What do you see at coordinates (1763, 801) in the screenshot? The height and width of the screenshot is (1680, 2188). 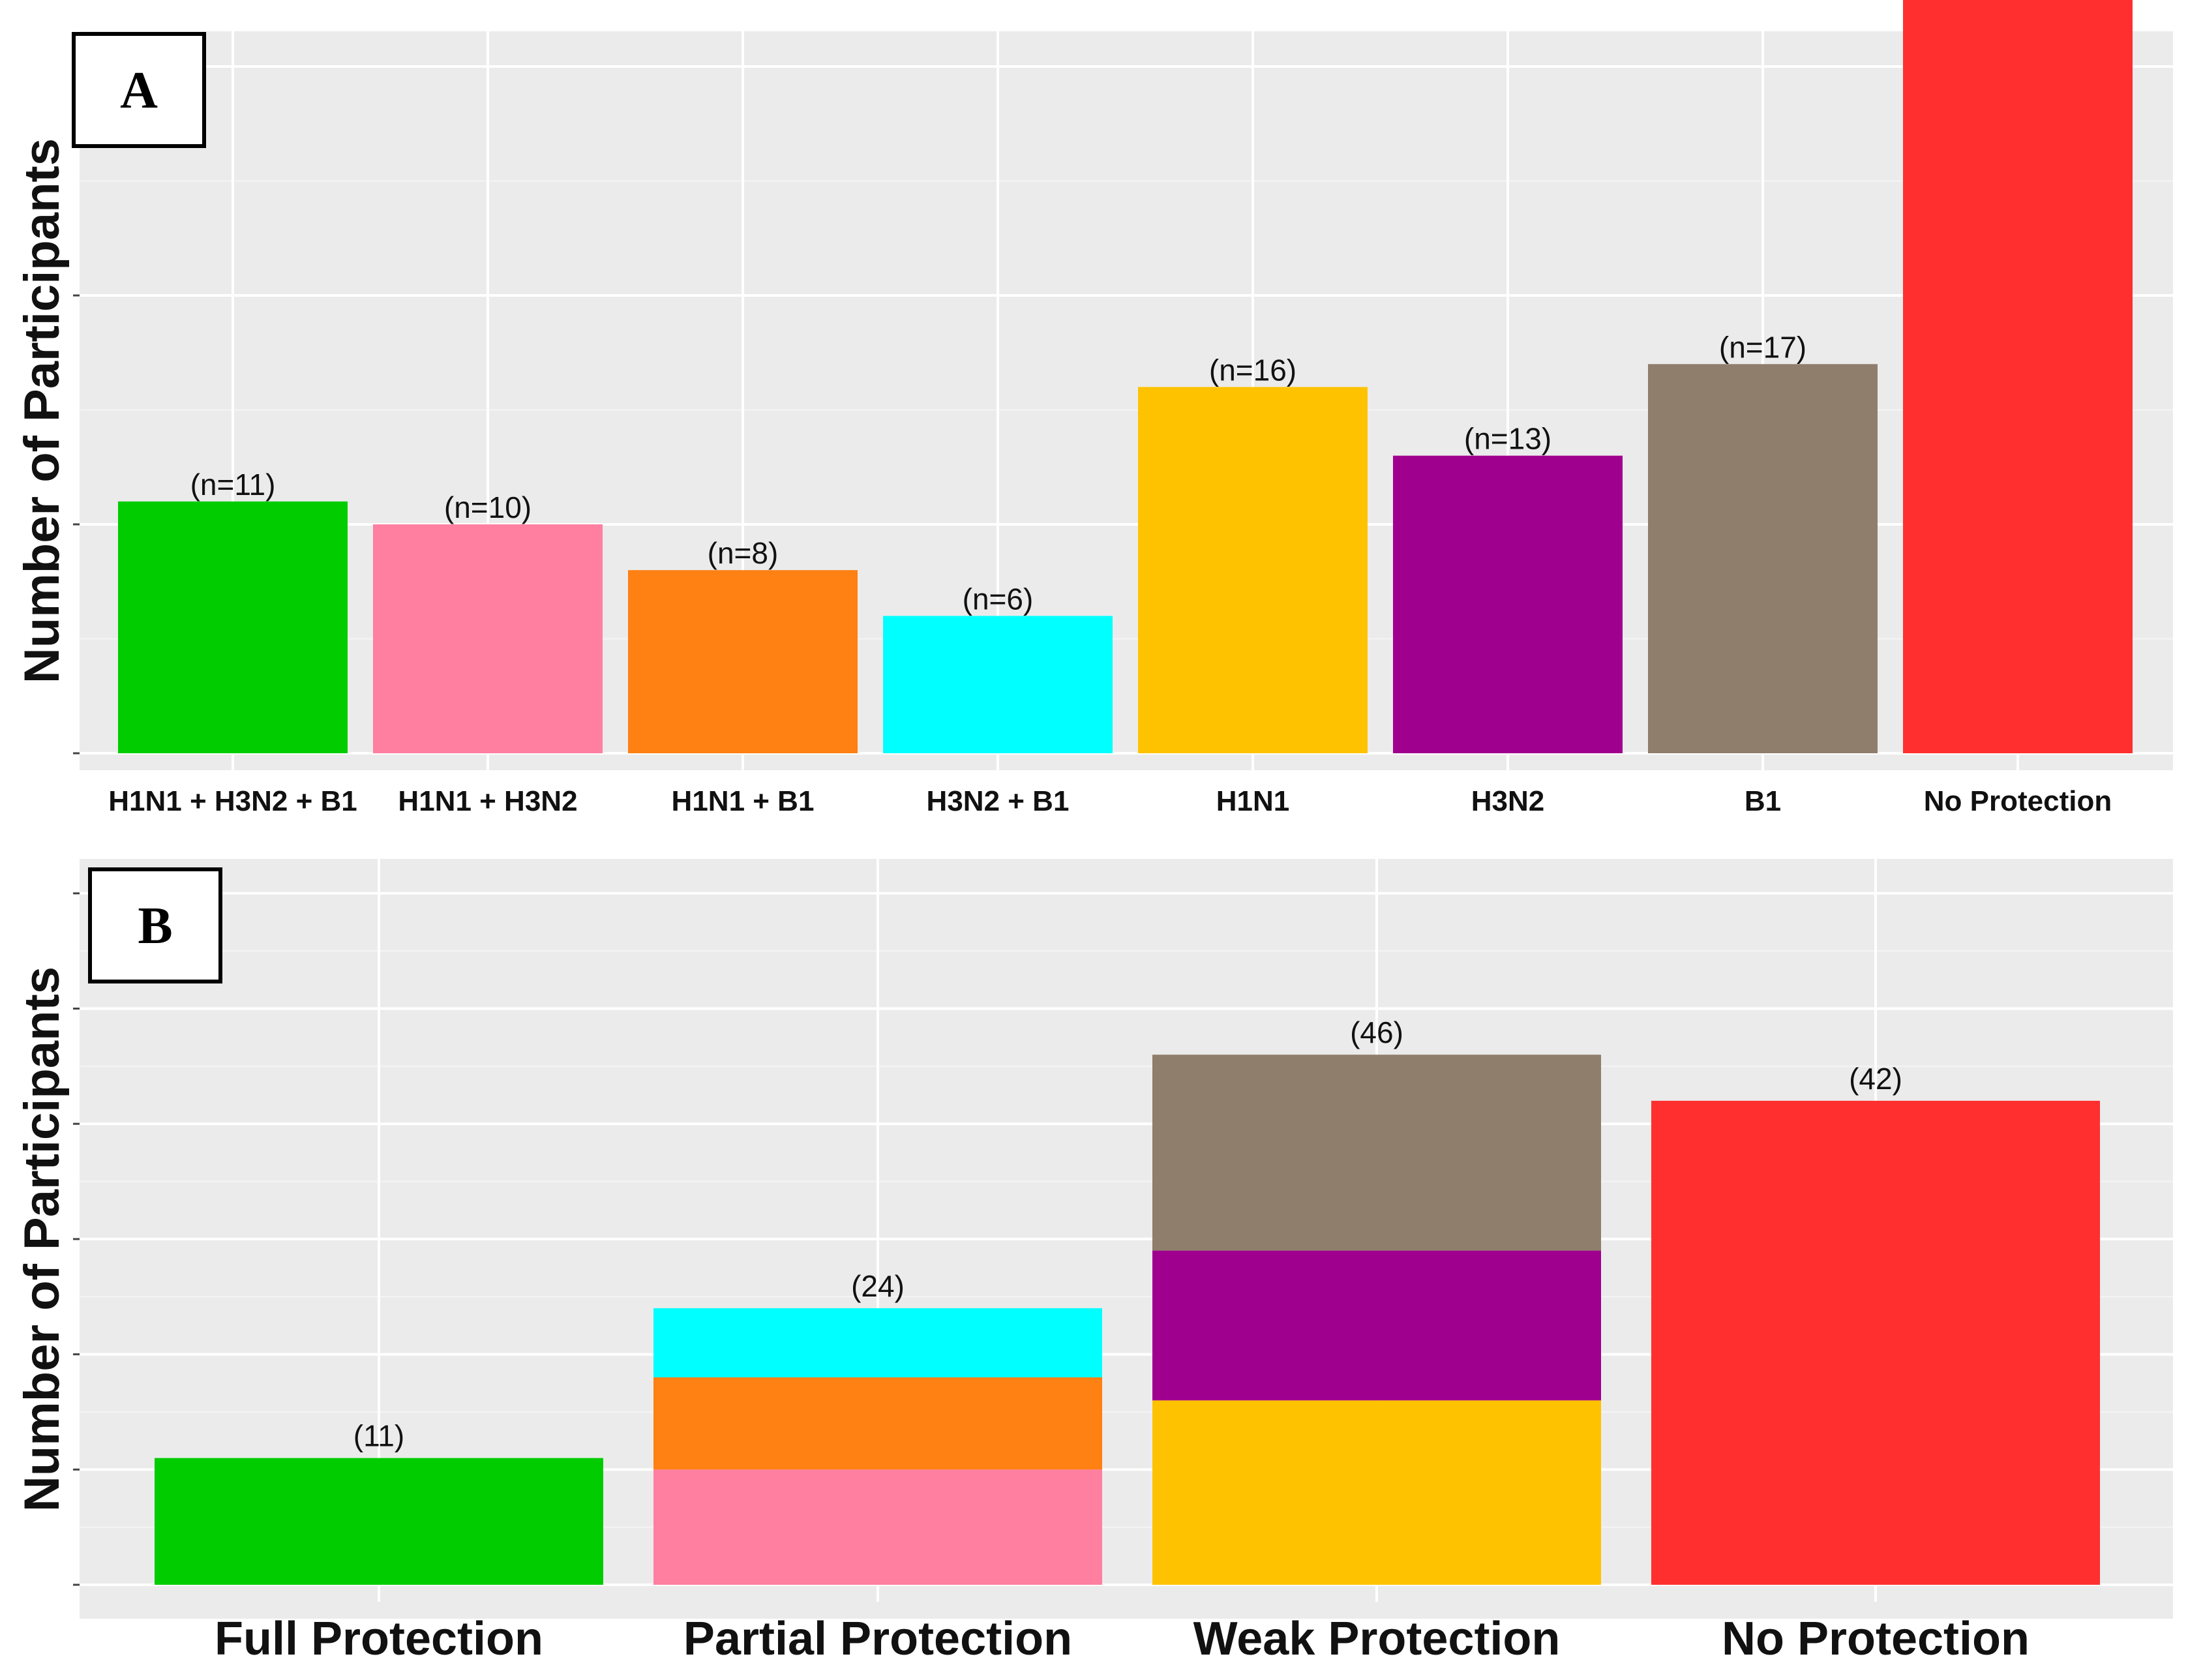 I see `x-tick-label: B1` at bounding box center [1763, 801].